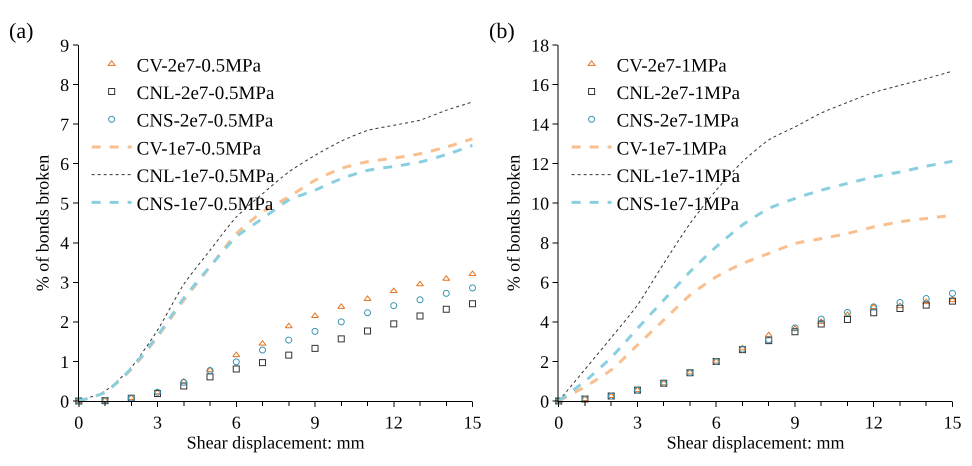 This screenshot has height=466, width=972. I want to click on legend-label: CNL-2e7-0.5MPa, so click(205, 93).